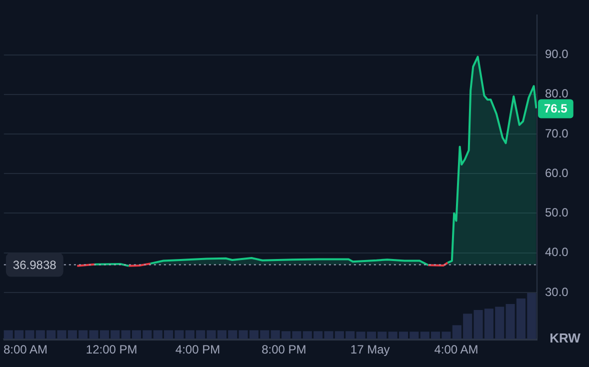  I want to click on ref-line-label: 36.9838, so click(34, 265).